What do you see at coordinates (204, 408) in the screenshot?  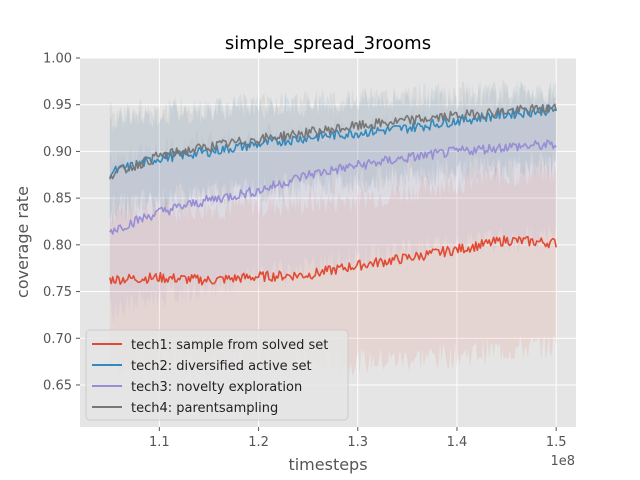 I see `legend-label-tech4: tech4: parentsampling` at bounding box center [204, 408].